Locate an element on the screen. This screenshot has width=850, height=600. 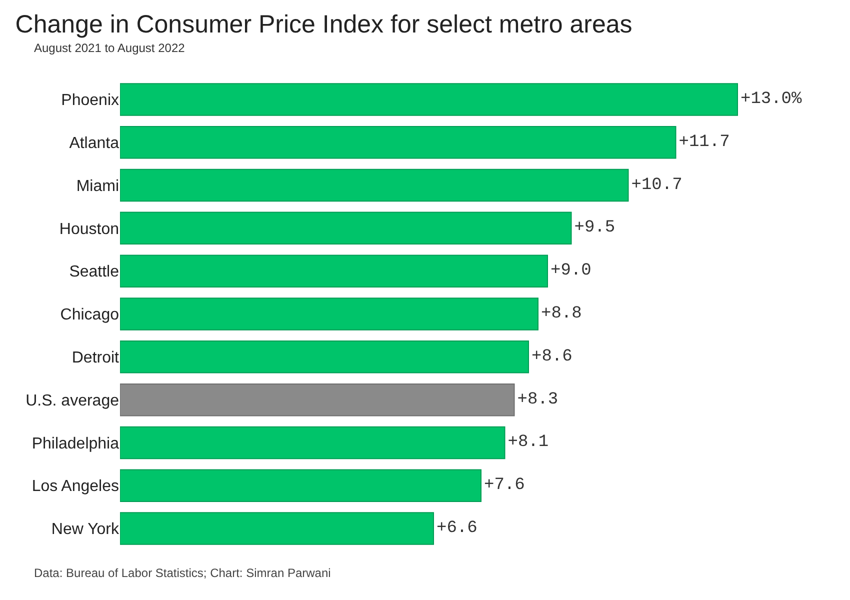
chart-subtitle: August 2021 to August 2022 is located at coordinates (110, 48).